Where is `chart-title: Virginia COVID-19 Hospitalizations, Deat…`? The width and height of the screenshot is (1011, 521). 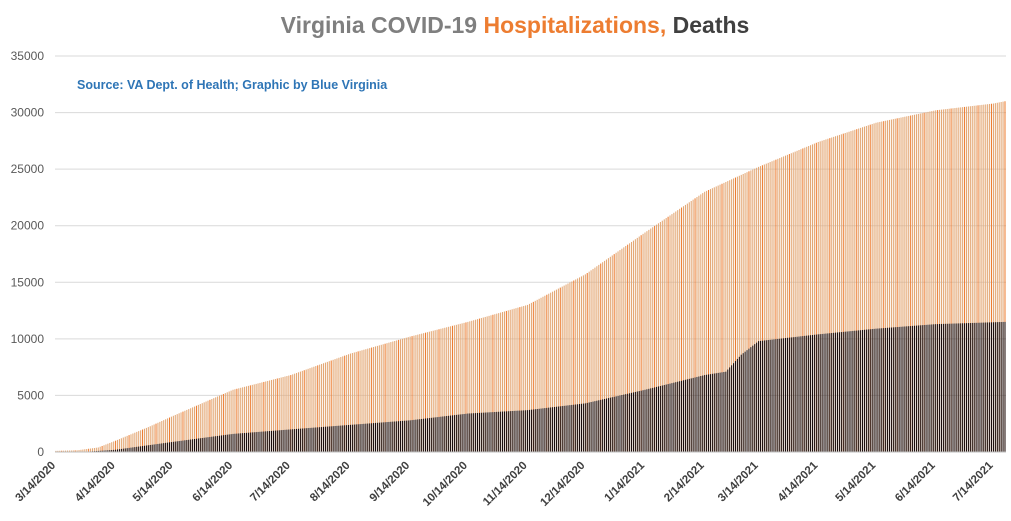
chart-title: Virginia COVID-19 Hospitalizations, Deat… is located at coordinates (515, 25).